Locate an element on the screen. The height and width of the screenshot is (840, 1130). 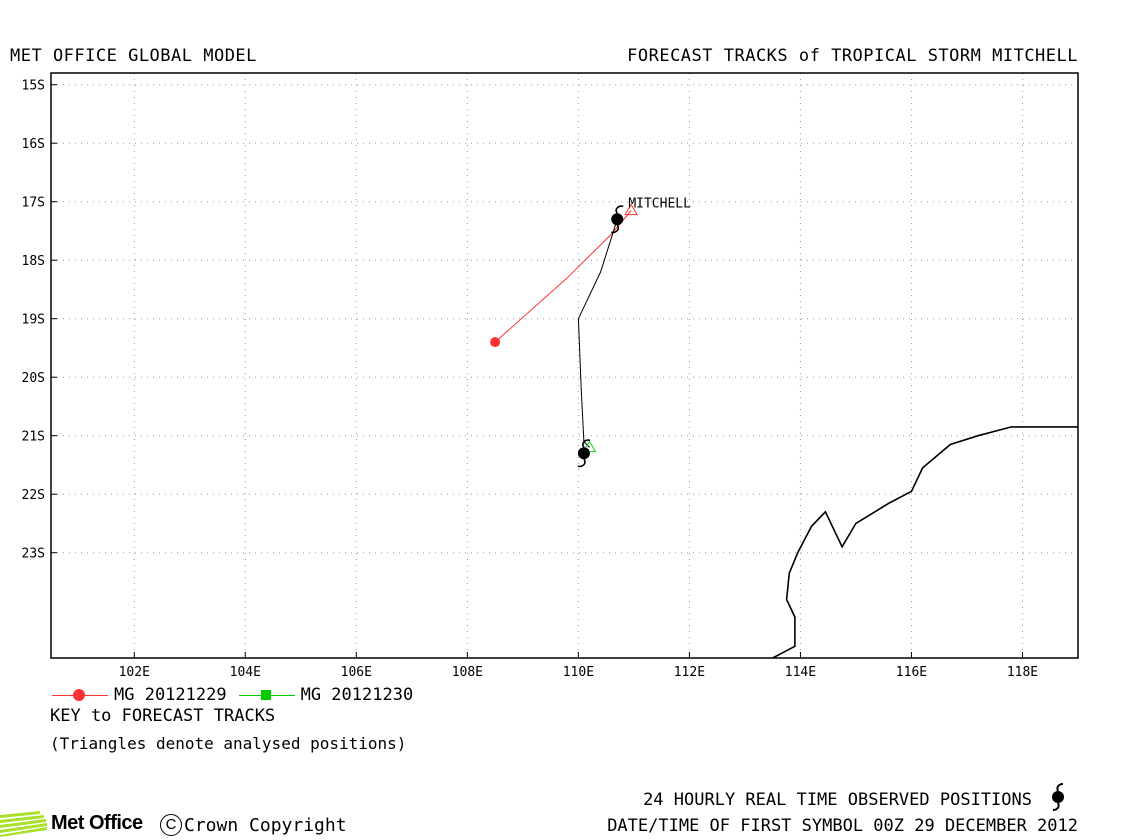
legend: MG 20121229 MG 20121230 is located at coordinates (238, 695).